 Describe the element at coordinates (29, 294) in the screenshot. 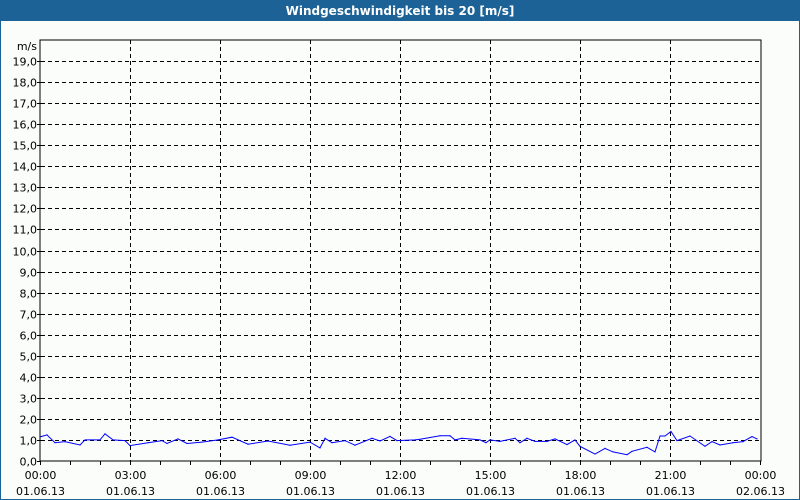

I see `y-tick-label: 8,0` at that location.